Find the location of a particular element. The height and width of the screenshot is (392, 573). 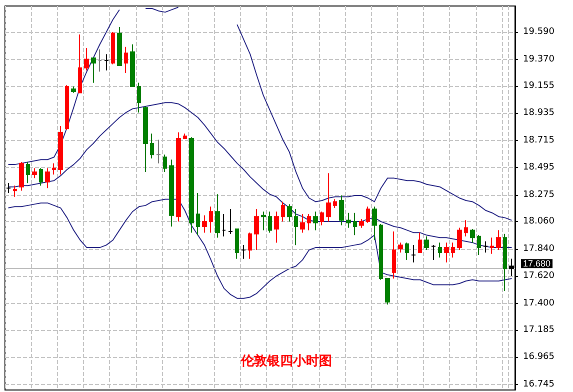

y-tick-label: 19.155 is located at coordinates (538, 85).